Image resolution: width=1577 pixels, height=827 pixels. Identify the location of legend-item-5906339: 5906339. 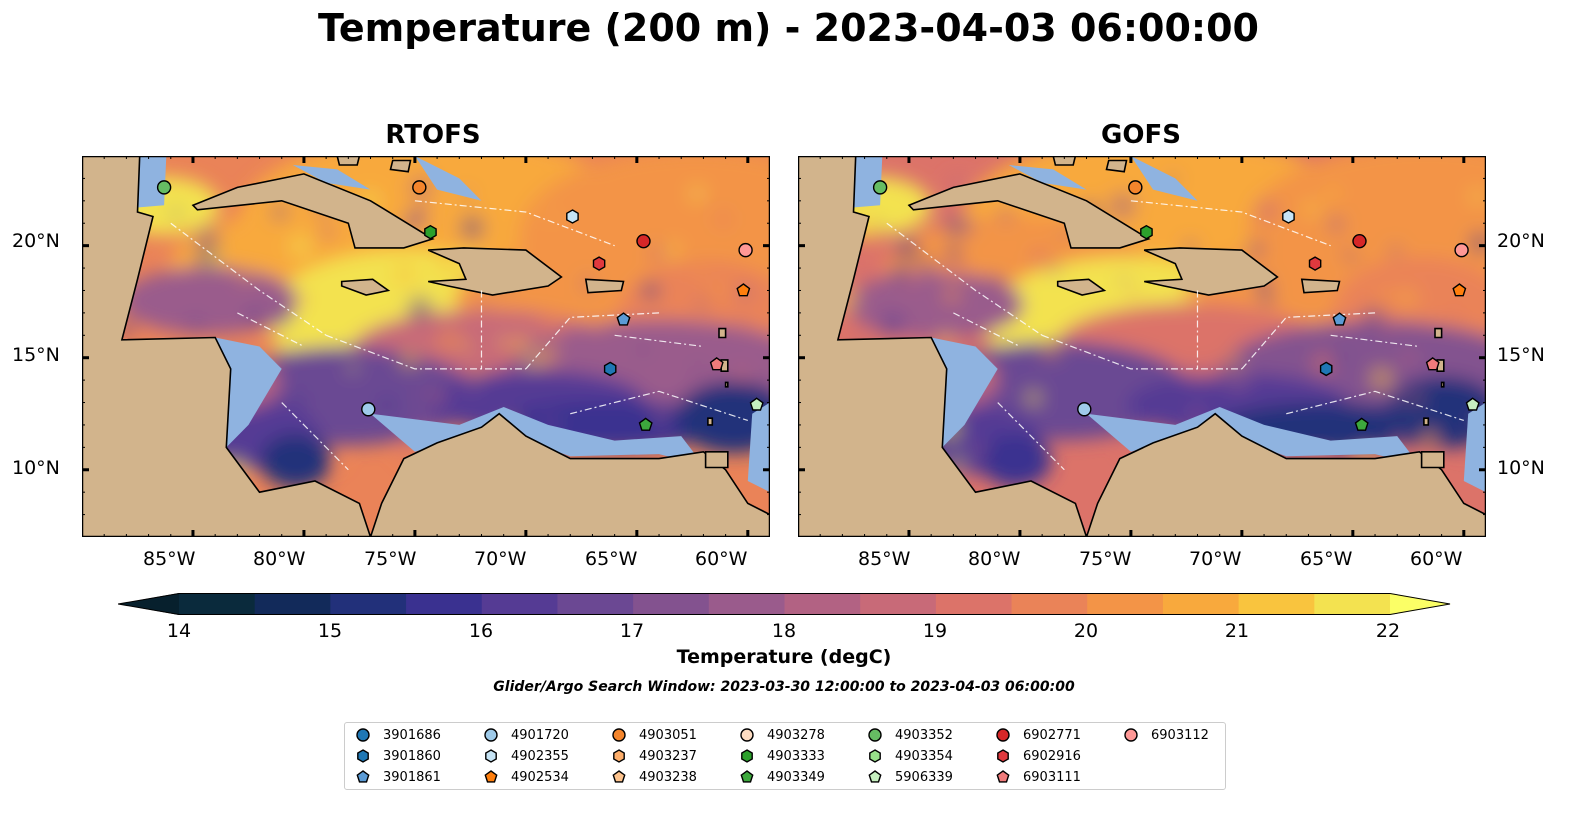
(910, 777).